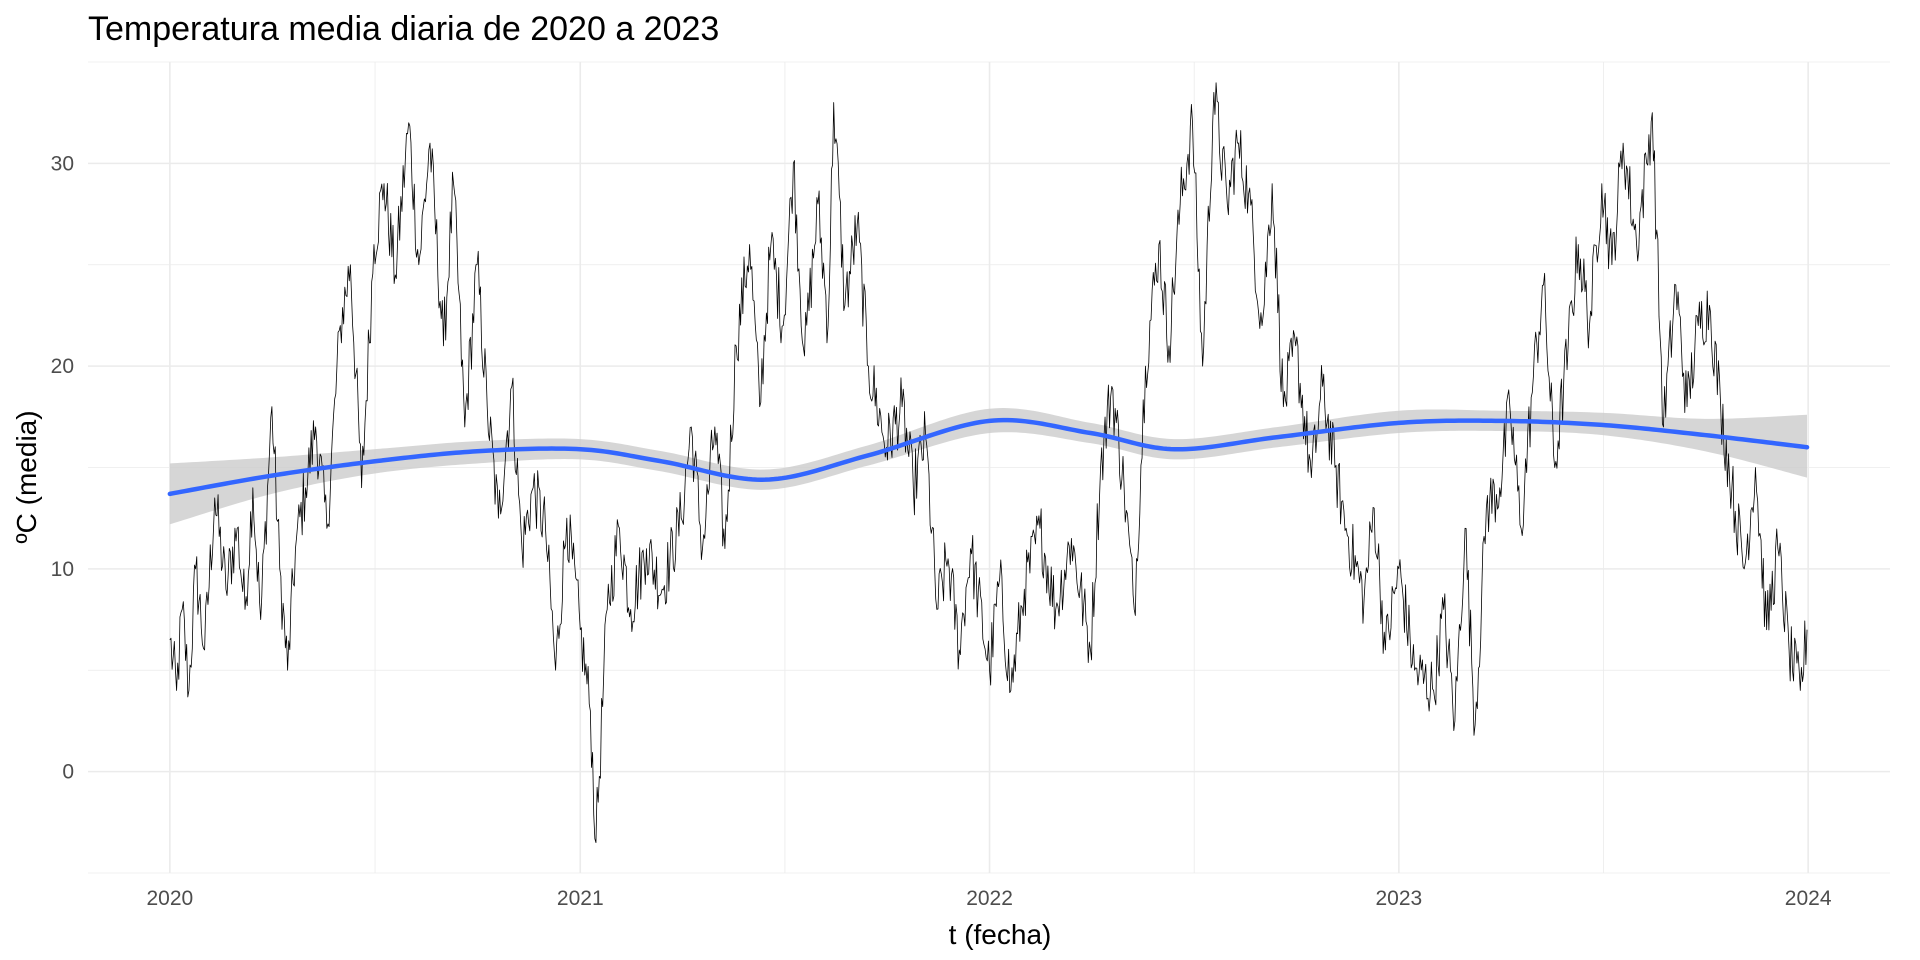 Image resolution: width=1920 pixels, height=960 pixels. What do you see at coordinates (580, 898) in the screenshot?
I see `x-tick-label: 2021` at bounding box center [580, 898].